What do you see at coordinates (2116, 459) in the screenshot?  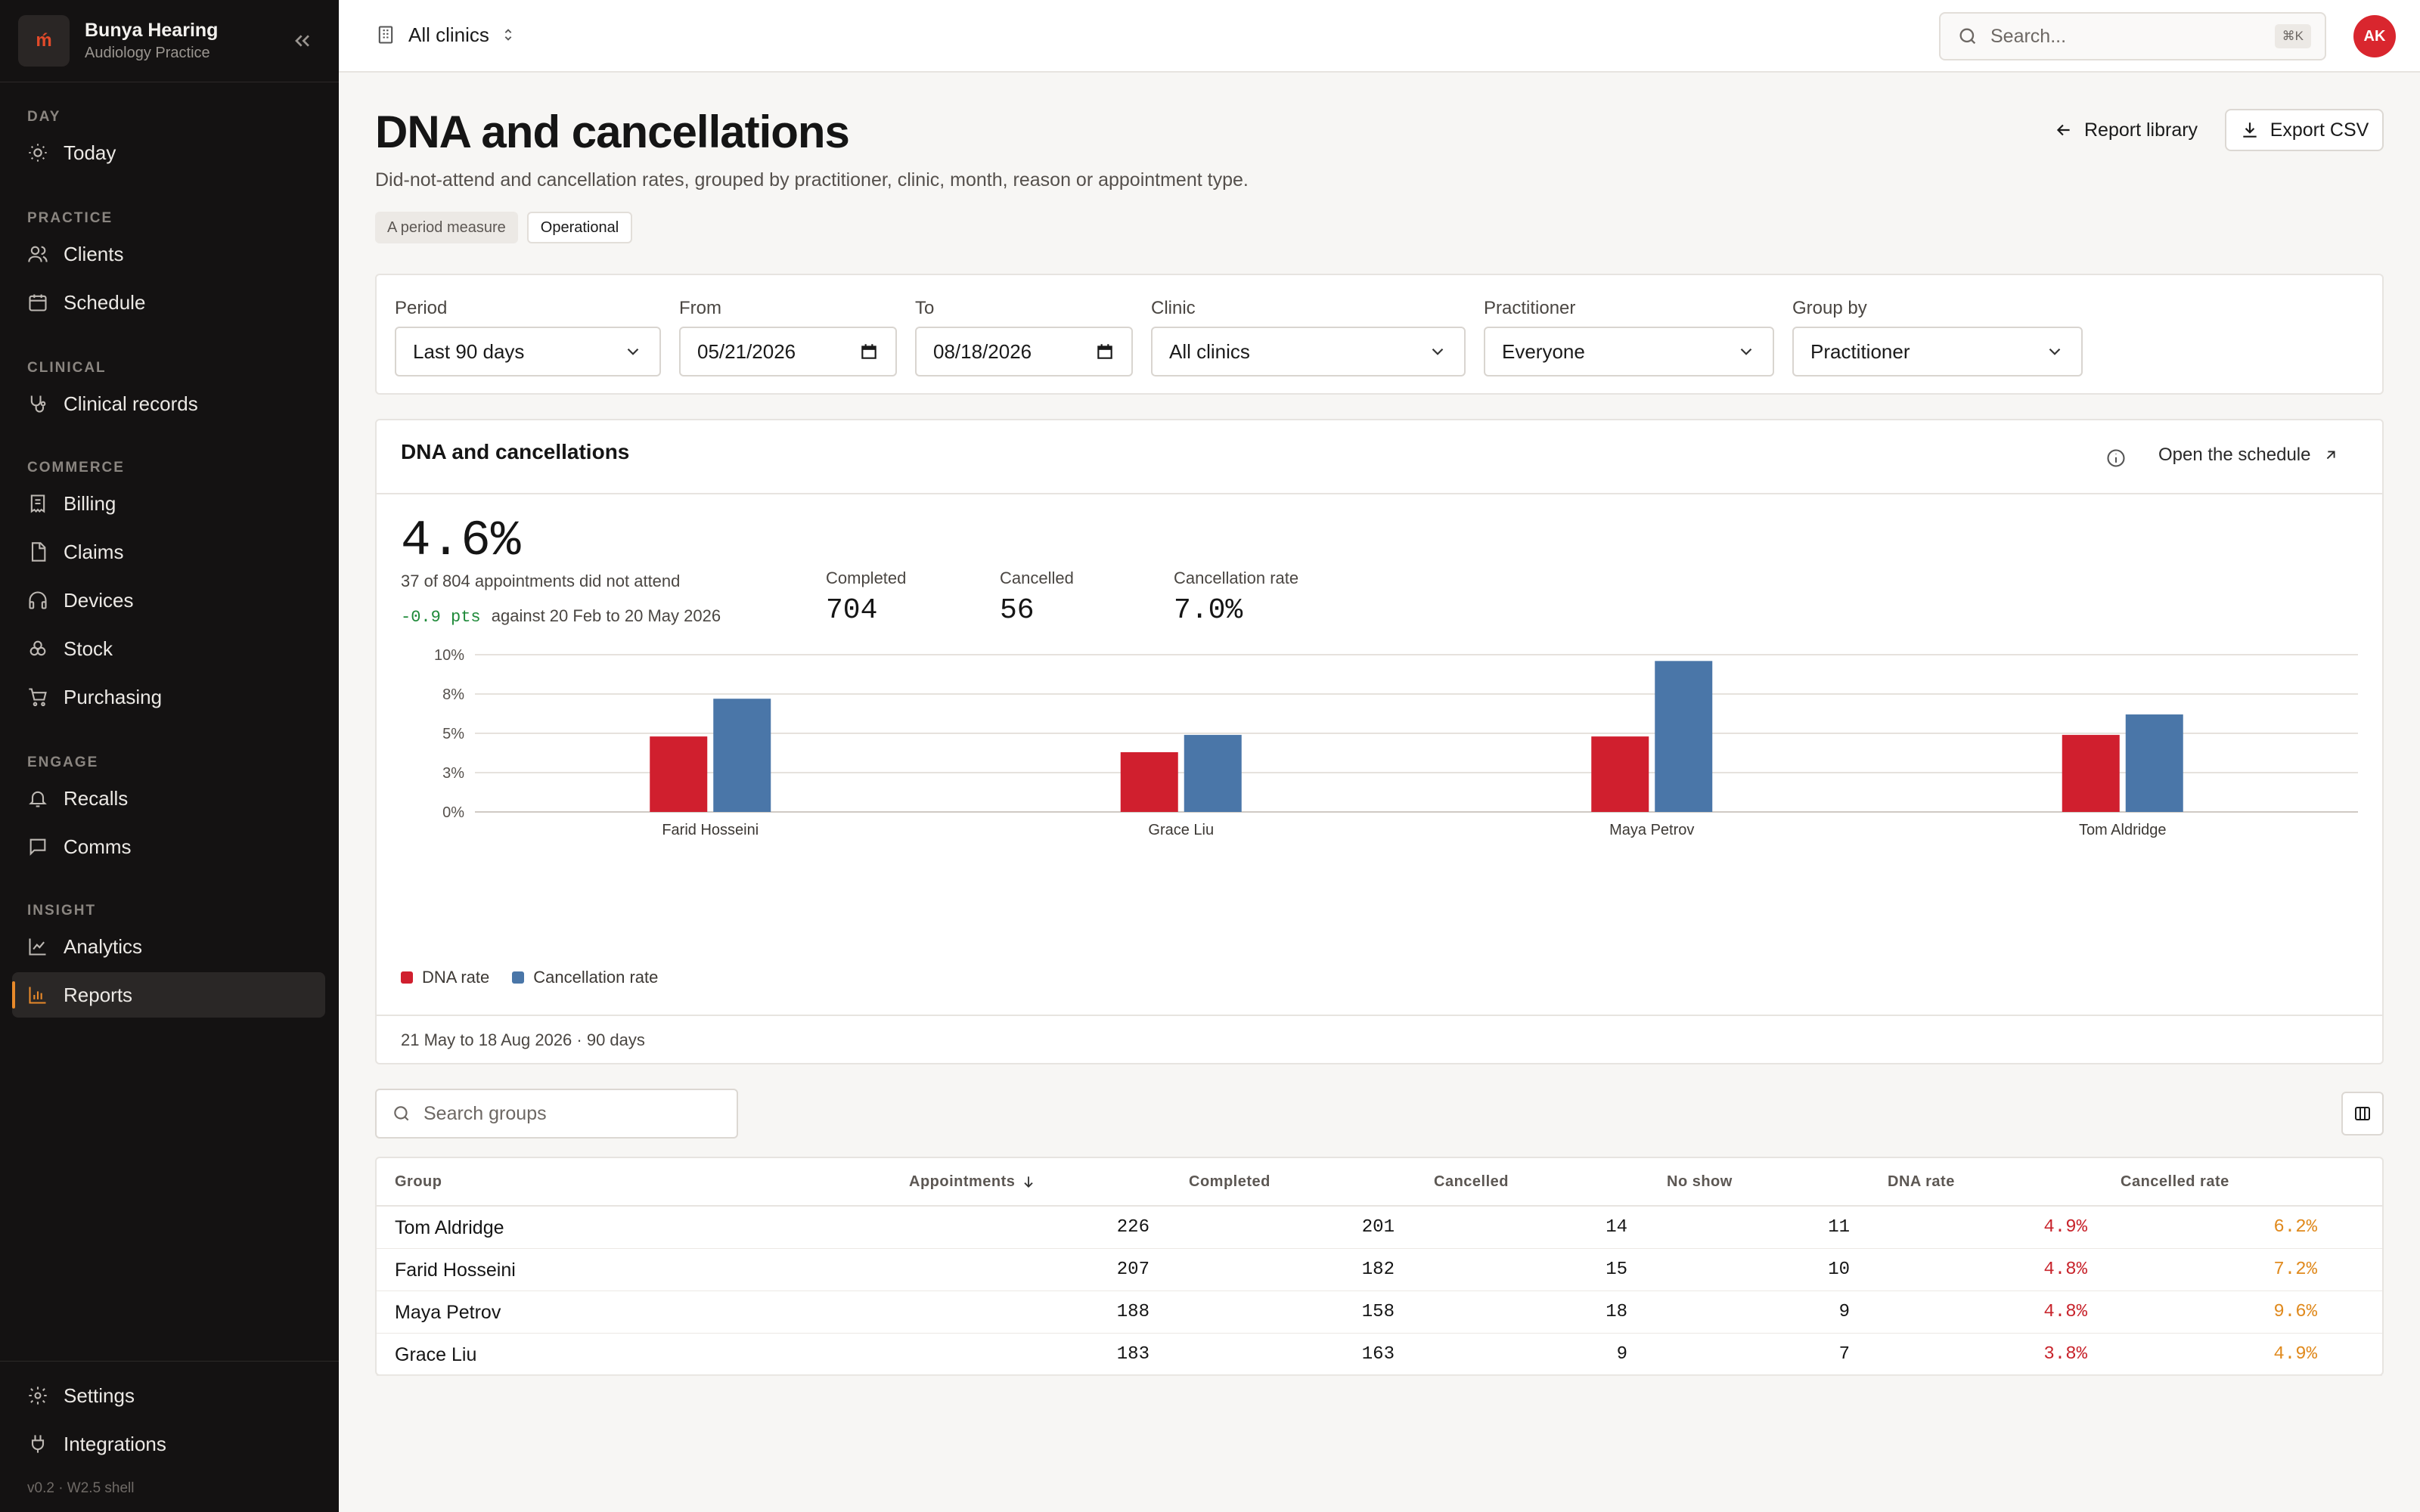 I see `info-icon` at bounding box center [2116, 459].